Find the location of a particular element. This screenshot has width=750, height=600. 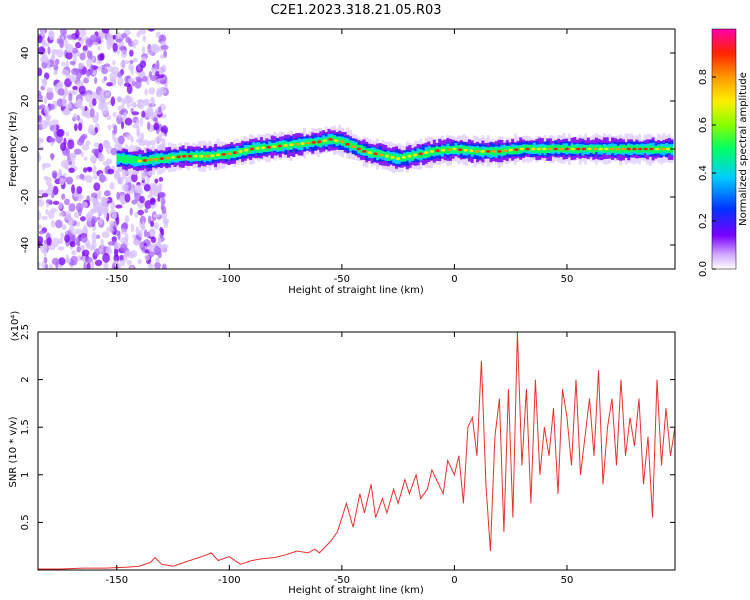

x-tick-label: -100 is located at coordinates (229, 279).